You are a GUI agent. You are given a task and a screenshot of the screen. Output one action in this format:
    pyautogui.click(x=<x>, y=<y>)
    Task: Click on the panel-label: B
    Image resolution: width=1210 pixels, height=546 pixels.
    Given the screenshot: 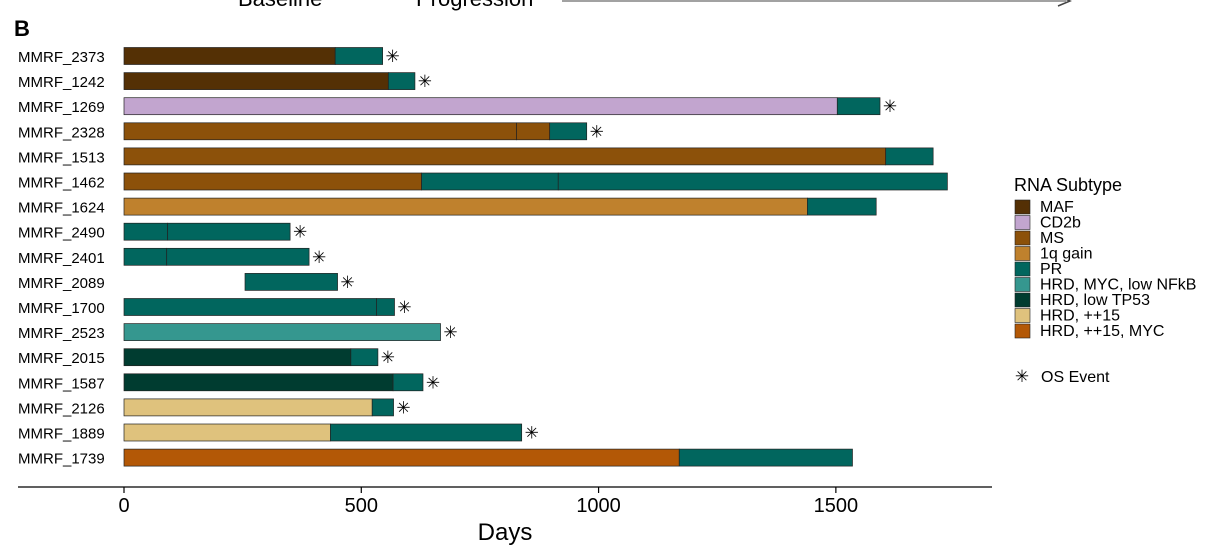 What is the action you would take?
    pyautogui.click(x=22, y=28)
    